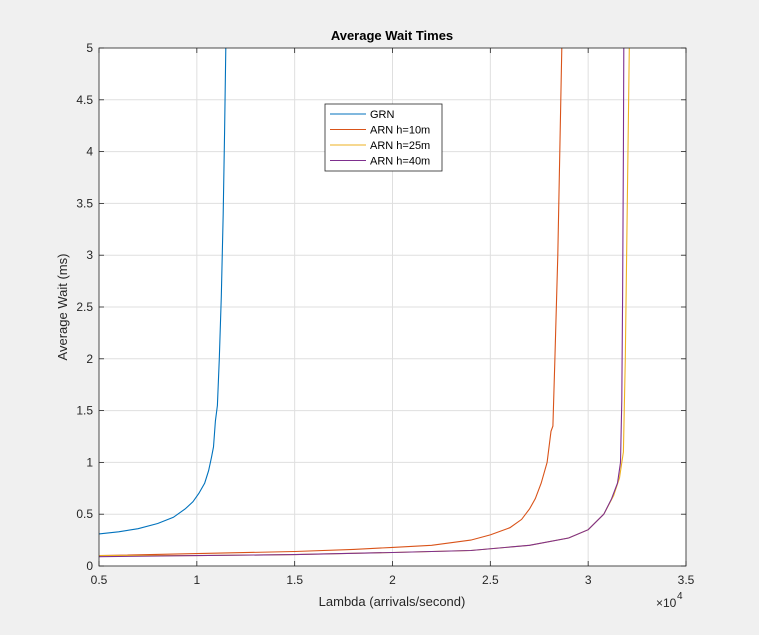 Image resolution: width=759 pixels, height=635 pixels. I want to click on y-tick-label: 1, so click(89, 462).